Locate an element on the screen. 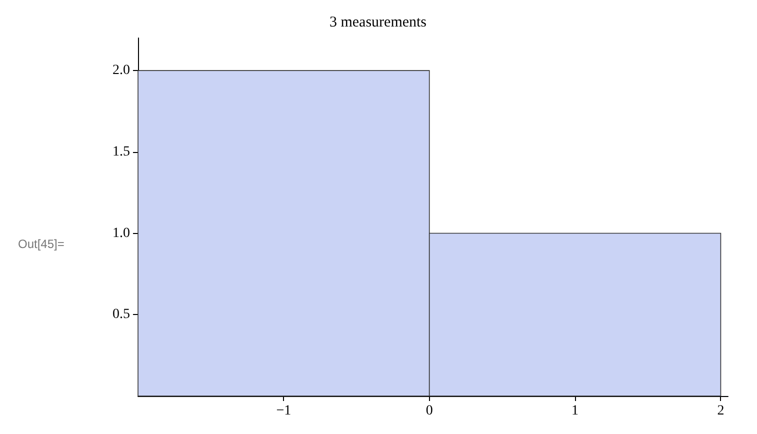 The height and width of the screenshot is (434, 757). x-tick-label: −1 is located at coordinates (284, 411).